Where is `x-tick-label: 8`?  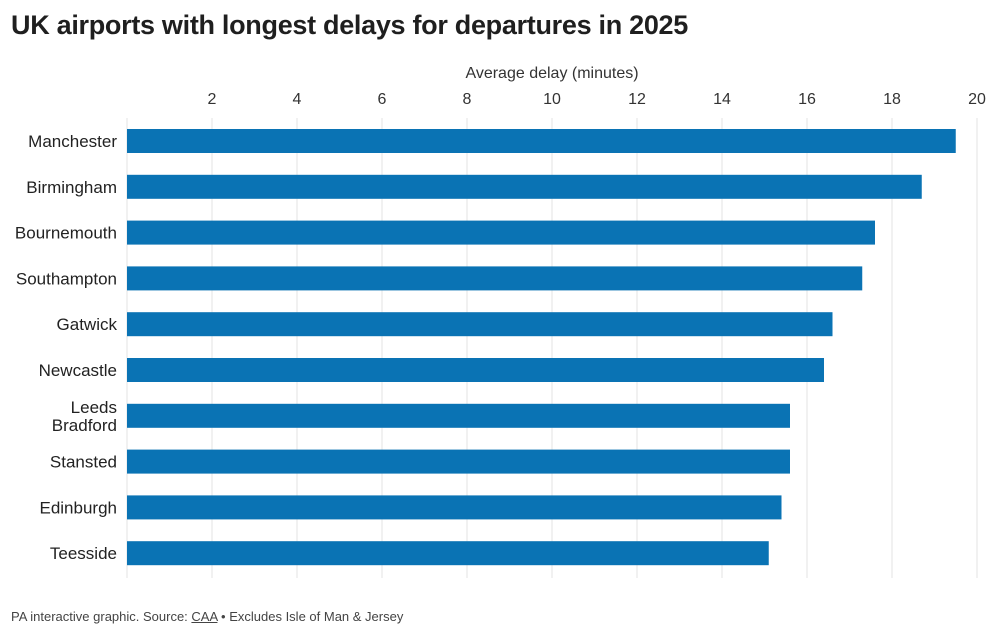
x-tick-label: 8 is located at coordinates (467, 99).